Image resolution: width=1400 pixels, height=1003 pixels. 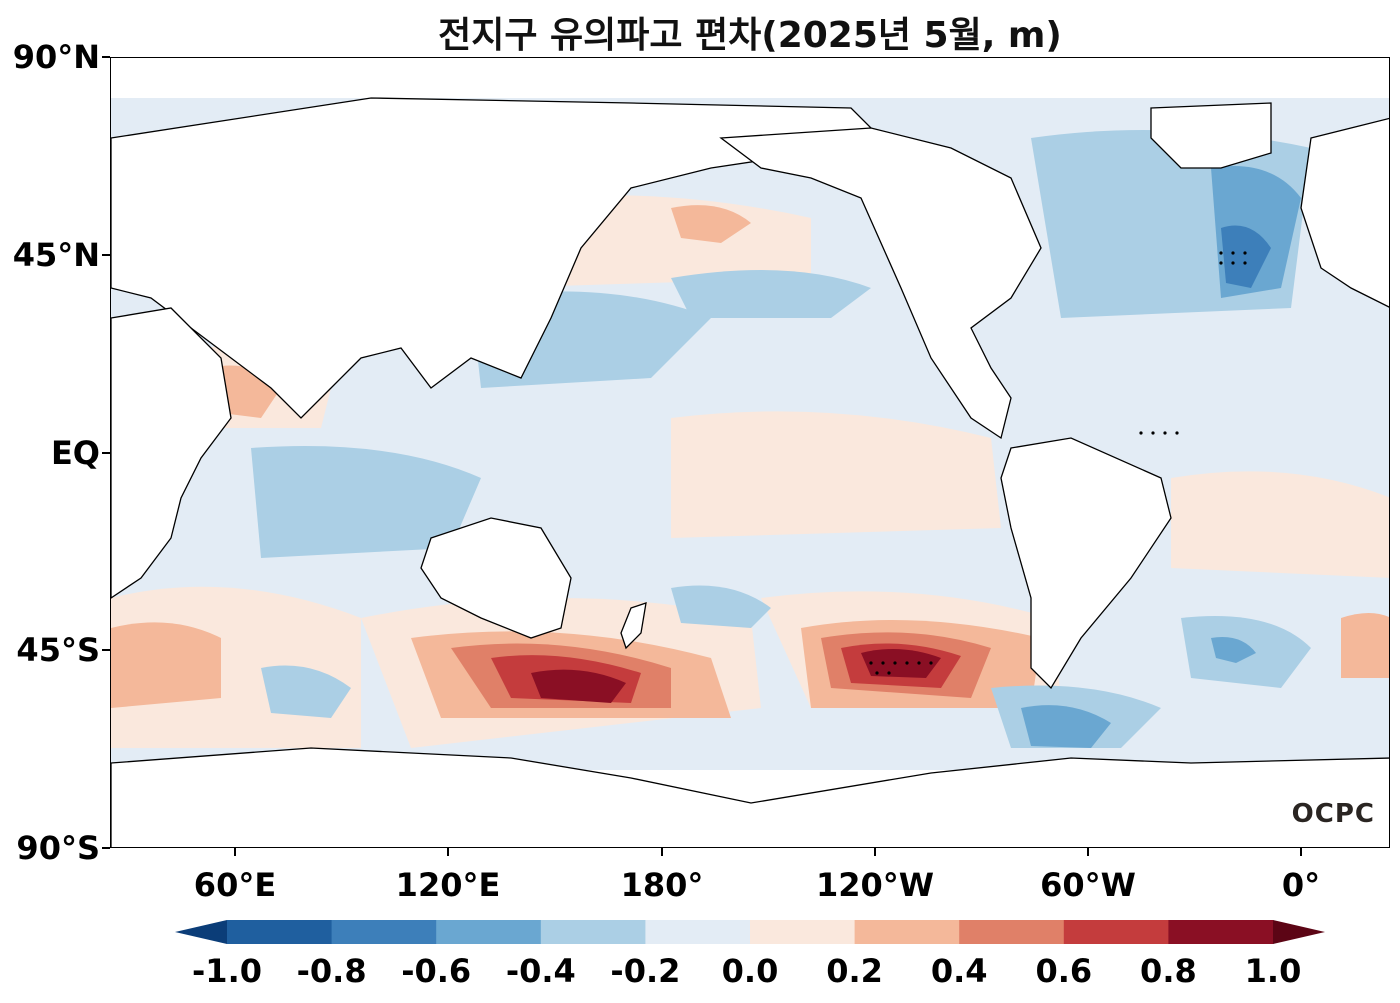 What do you see at coordinates (171, 453) in the screenshot?
I see `africa-land` at bounding box center [171, 453].